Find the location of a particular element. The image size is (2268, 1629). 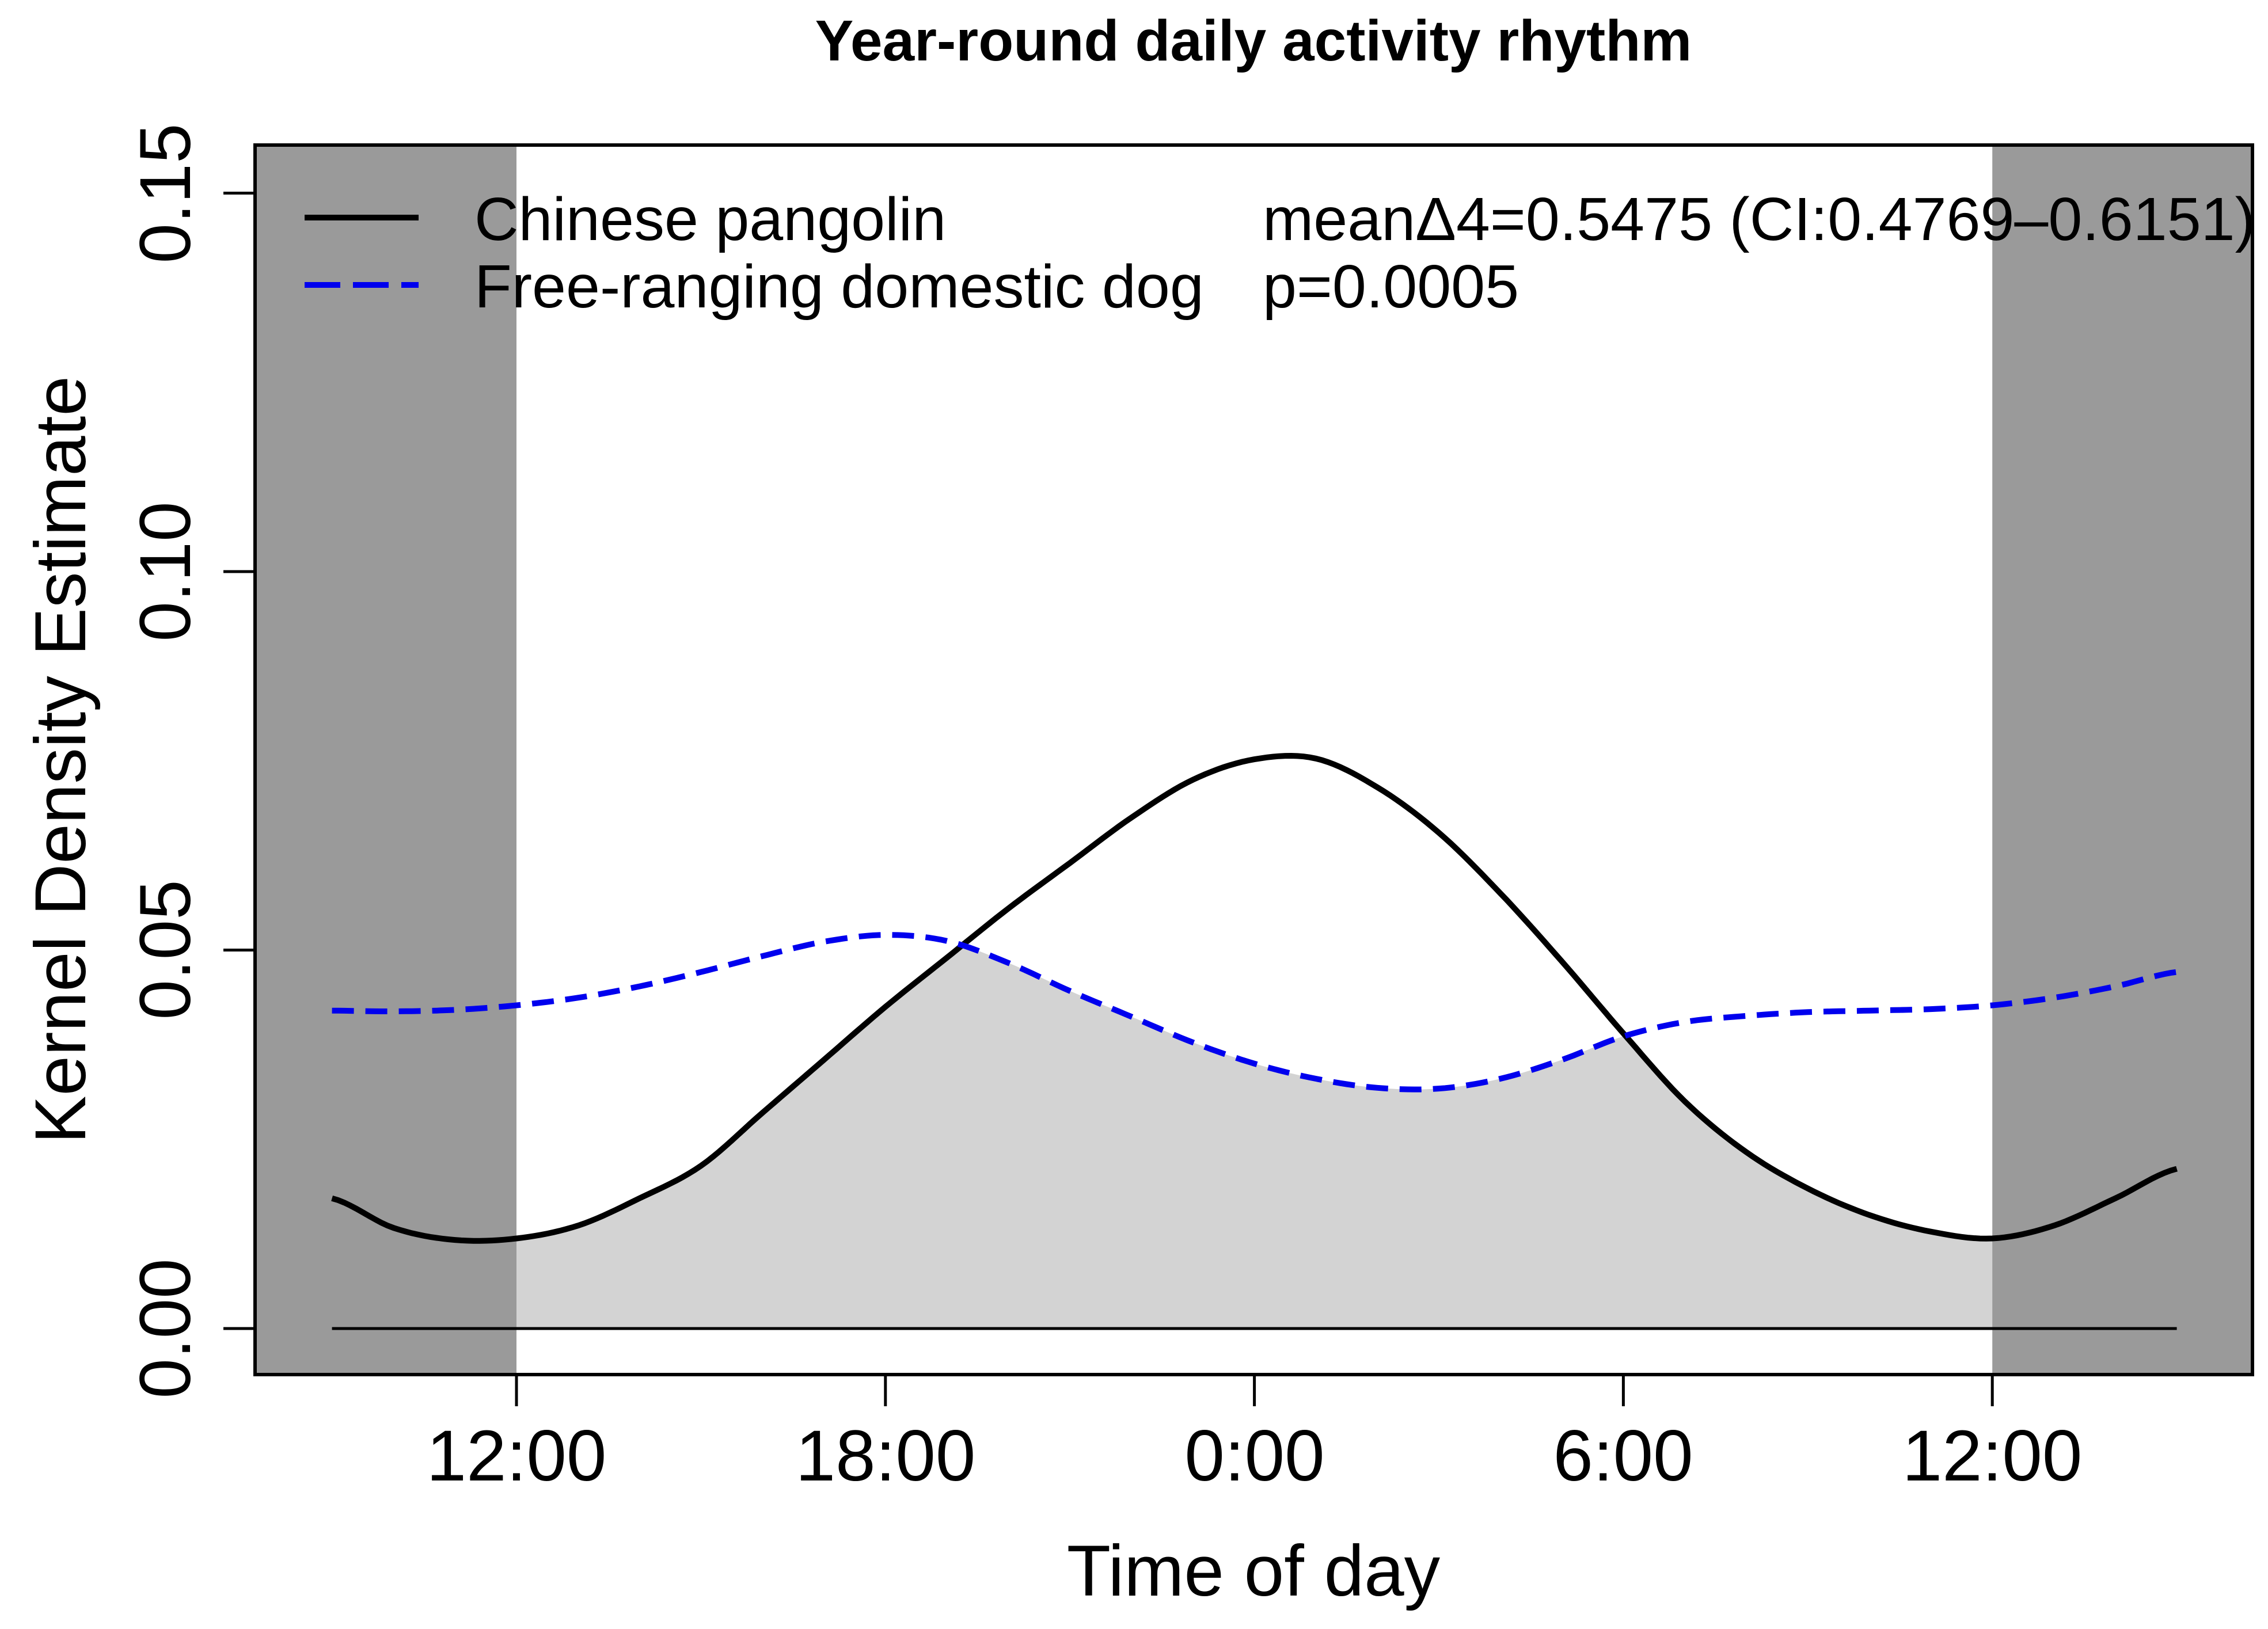

extension-band-left is located at coordinates (385, 760).